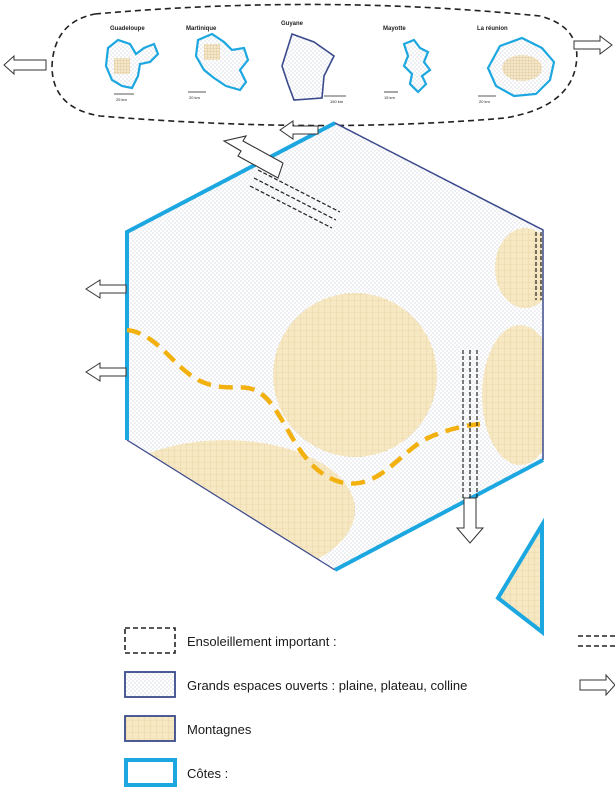 The height and width of the screenshot is (799, 615). What do you see at coordinates (127, 29) in the screenshot?
I see `territory-guadeloupe-name: Guadeloupe` at bounding box center [127, 29].